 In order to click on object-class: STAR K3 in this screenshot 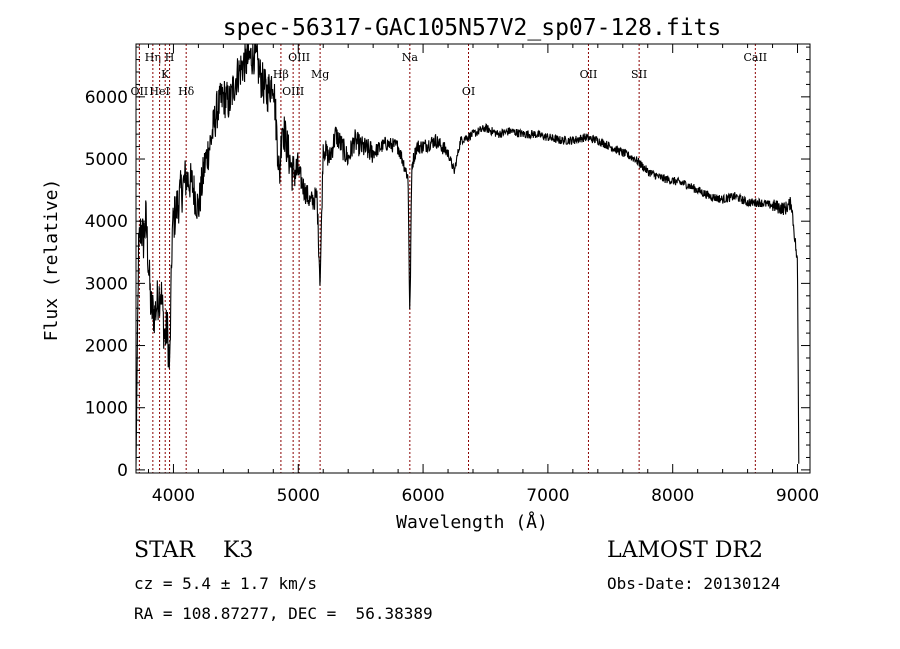, I will do `click(194, 550)`.